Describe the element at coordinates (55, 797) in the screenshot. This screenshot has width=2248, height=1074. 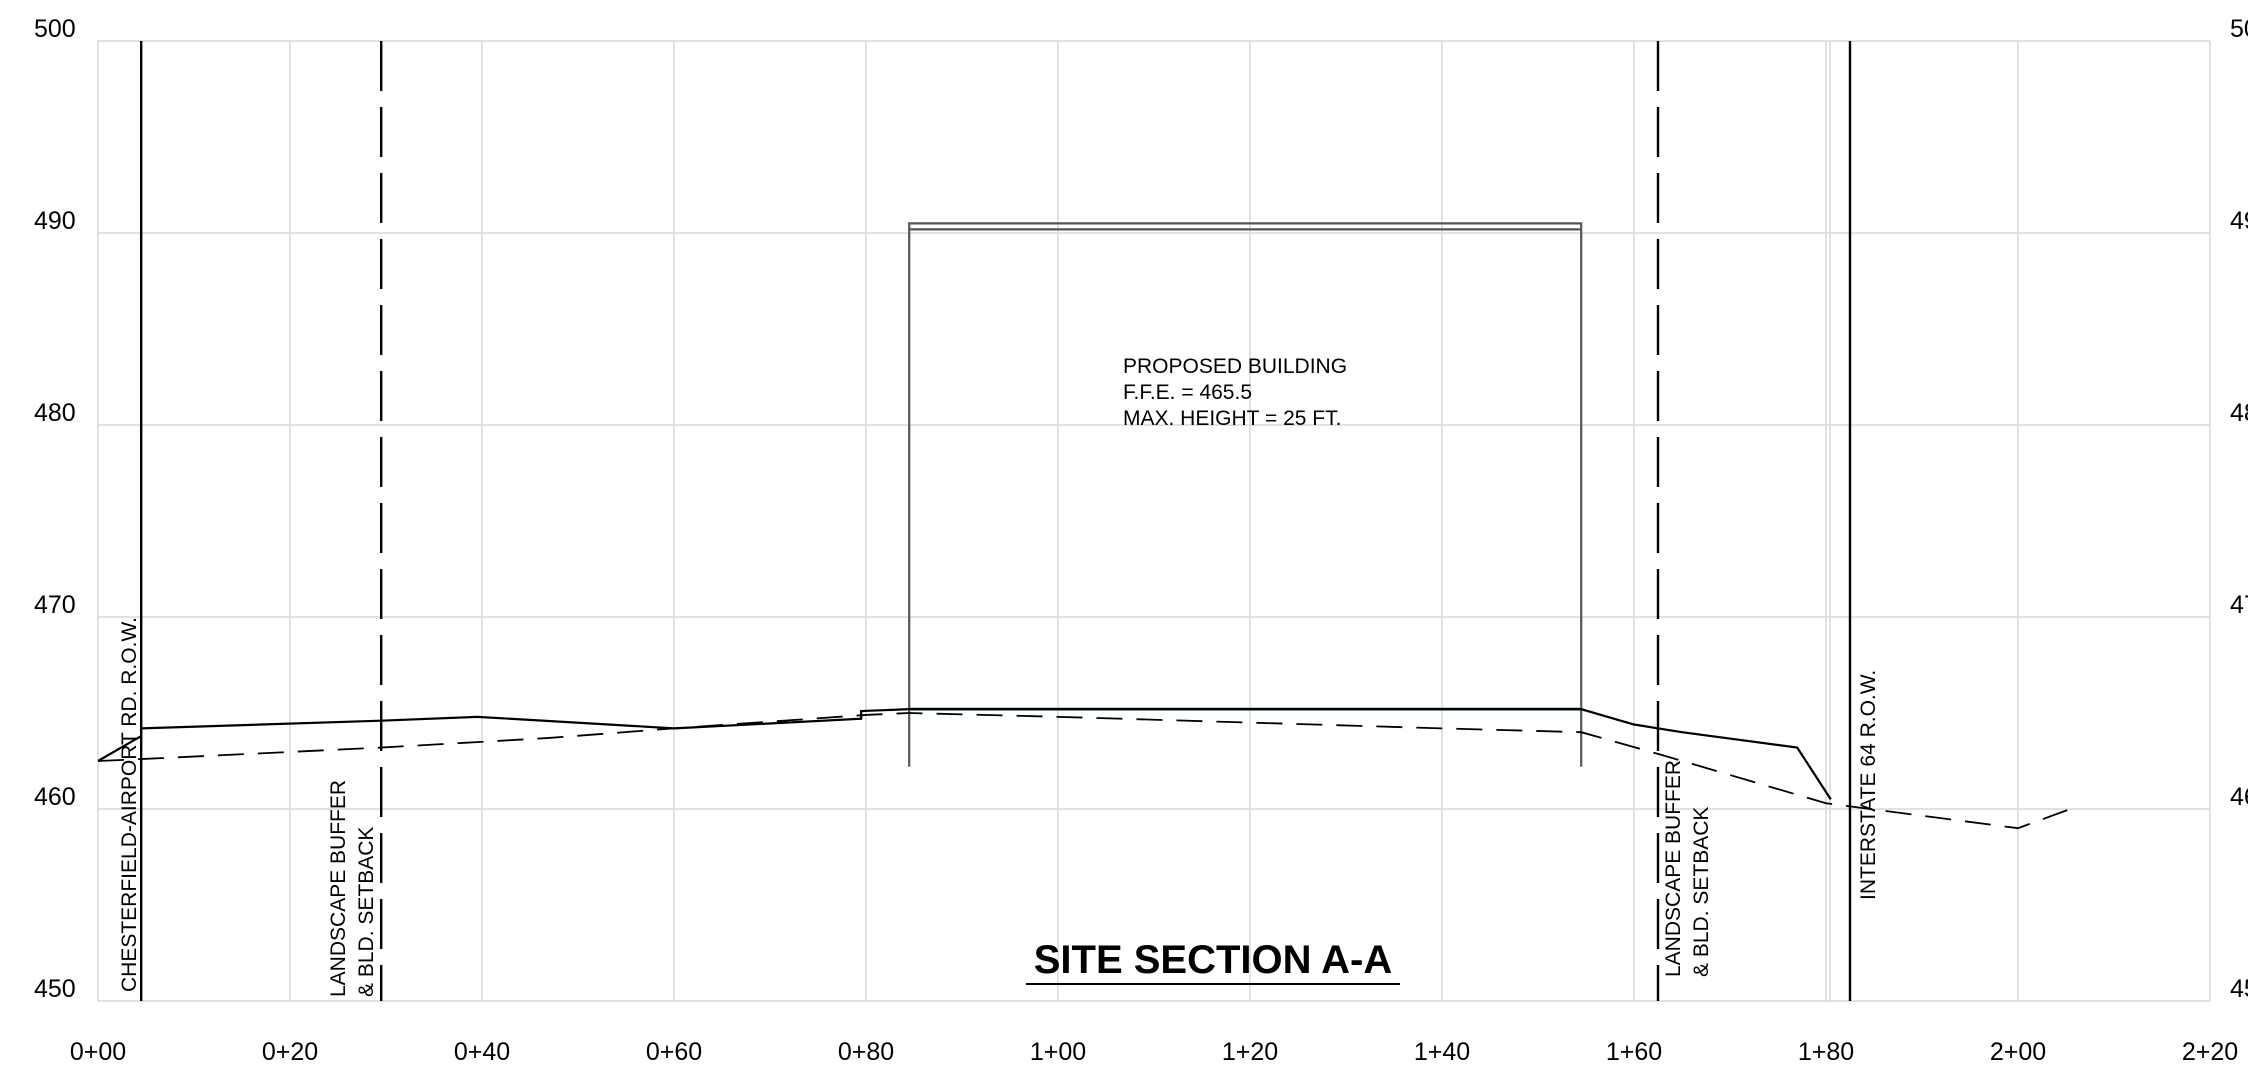
I see `y-tick-label-left: 460` at that location.